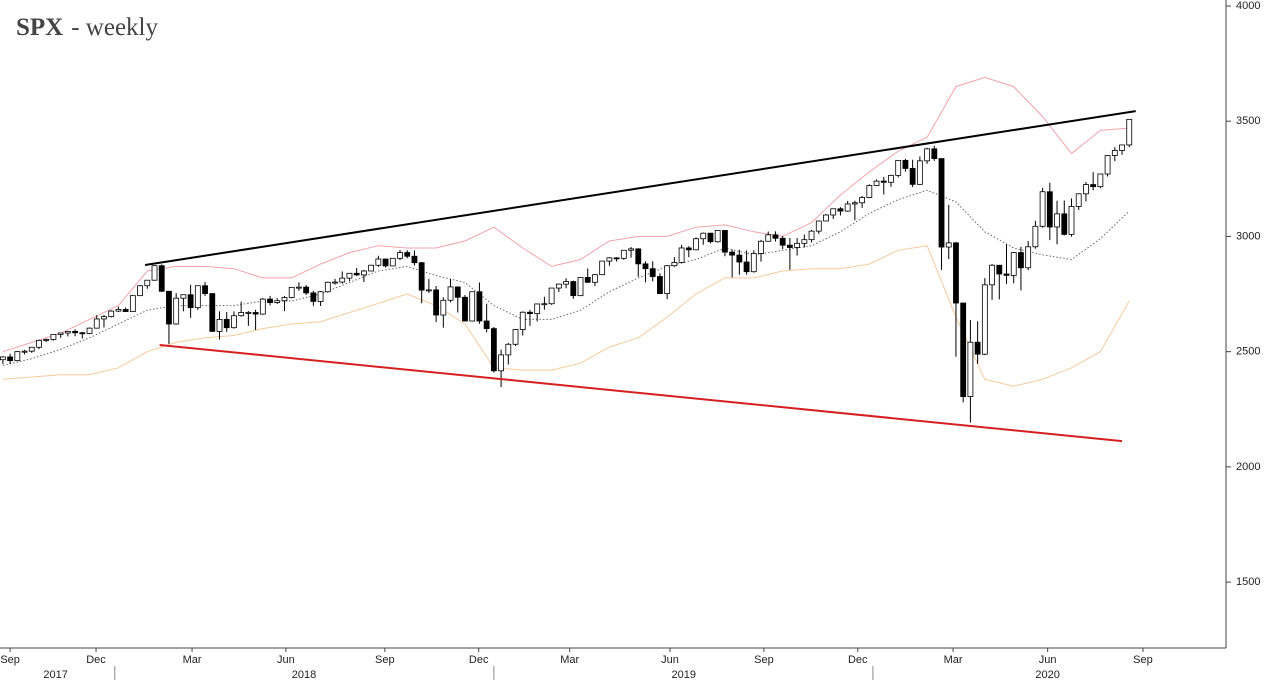 The width and height of the screenshot is (1265, 680). I want to click on title-suffix: - weekly, so click(114, 27).